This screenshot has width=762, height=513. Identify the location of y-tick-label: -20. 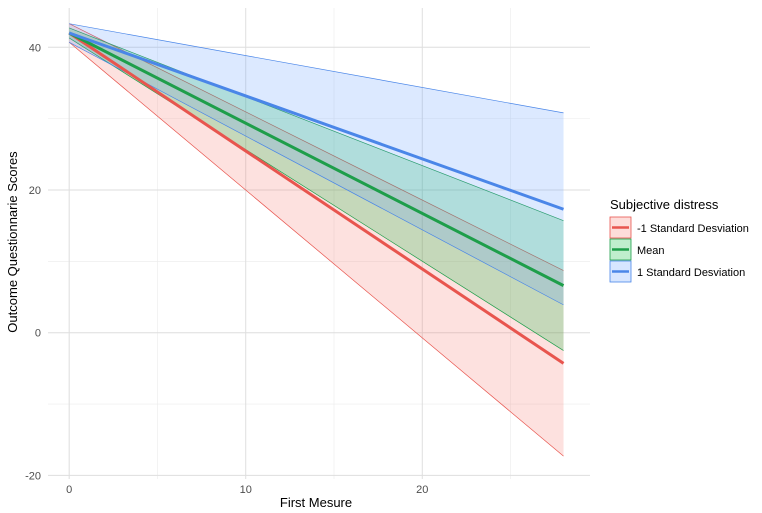
(33, 476).